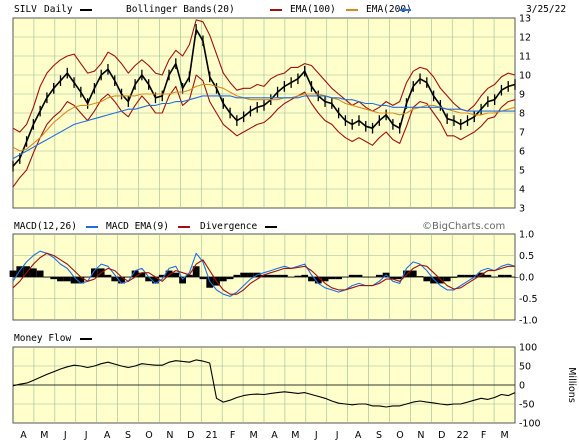 Image resolution: width=579 pixels, height=448 pixels. Describe the element at coordinates (86, 339) in the screenshot. I see `legend-money-flow-swatch` at that location.